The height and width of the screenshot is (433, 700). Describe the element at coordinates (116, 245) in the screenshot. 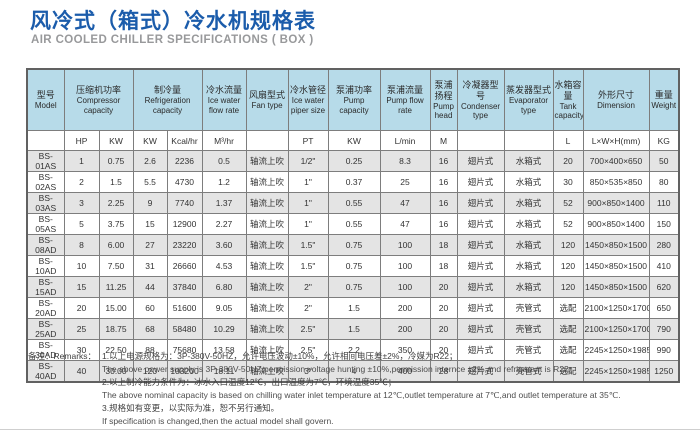

I see `data-cell: 6.00` at that location.